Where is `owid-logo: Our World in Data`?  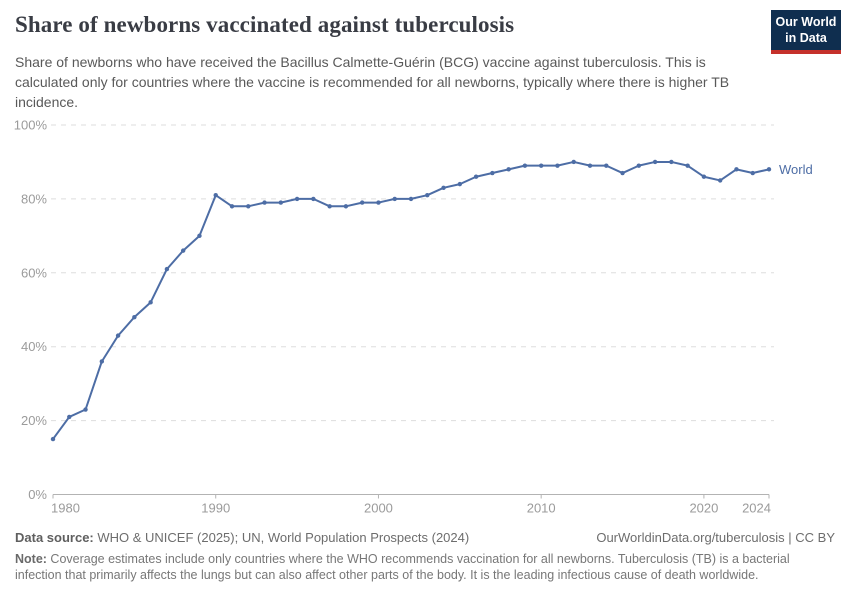
owid-logo: Our World in Data is located at coordinates (806, 32).